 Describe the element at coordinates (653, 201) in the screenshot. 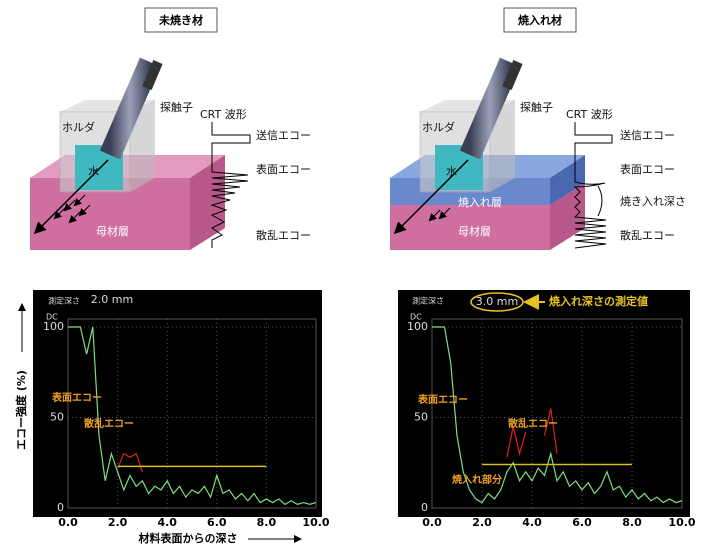

I see `hardened-depth-label: 焼き入れ深さ` at that location.